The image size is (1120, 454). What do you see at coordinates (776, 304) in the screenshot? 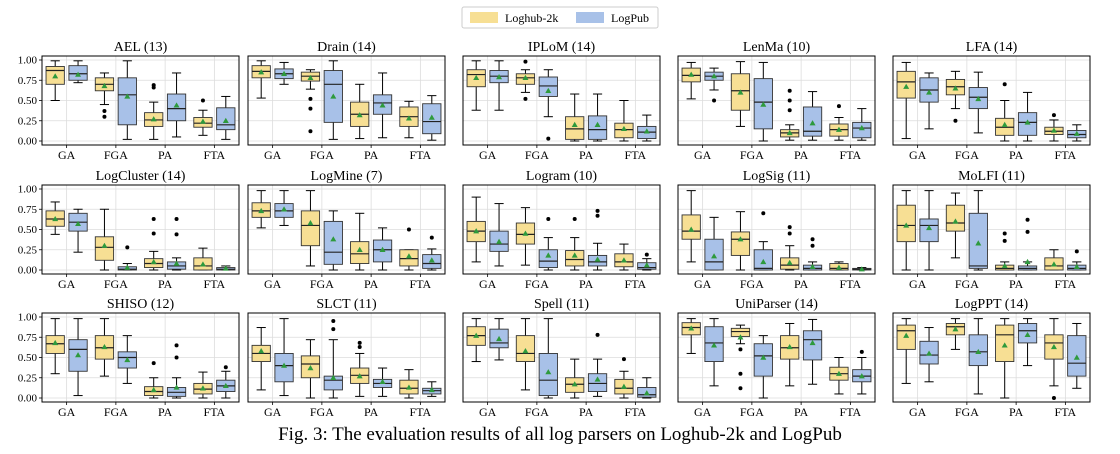
I see `panel-title: UniParser (14)` at bounding box center [776, 304].